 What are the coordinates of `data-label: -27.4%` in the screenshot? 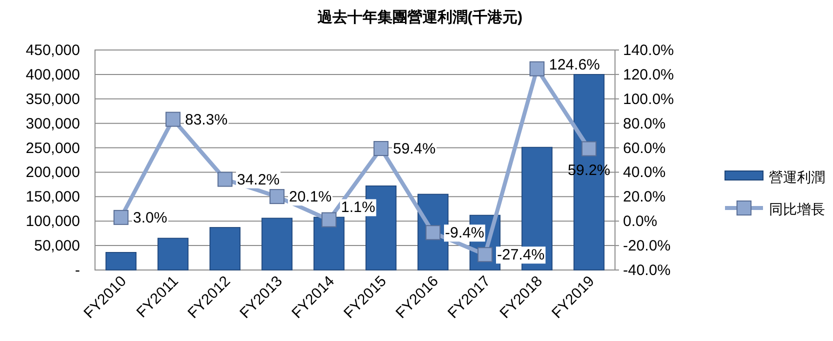 It's located at (521, 255).